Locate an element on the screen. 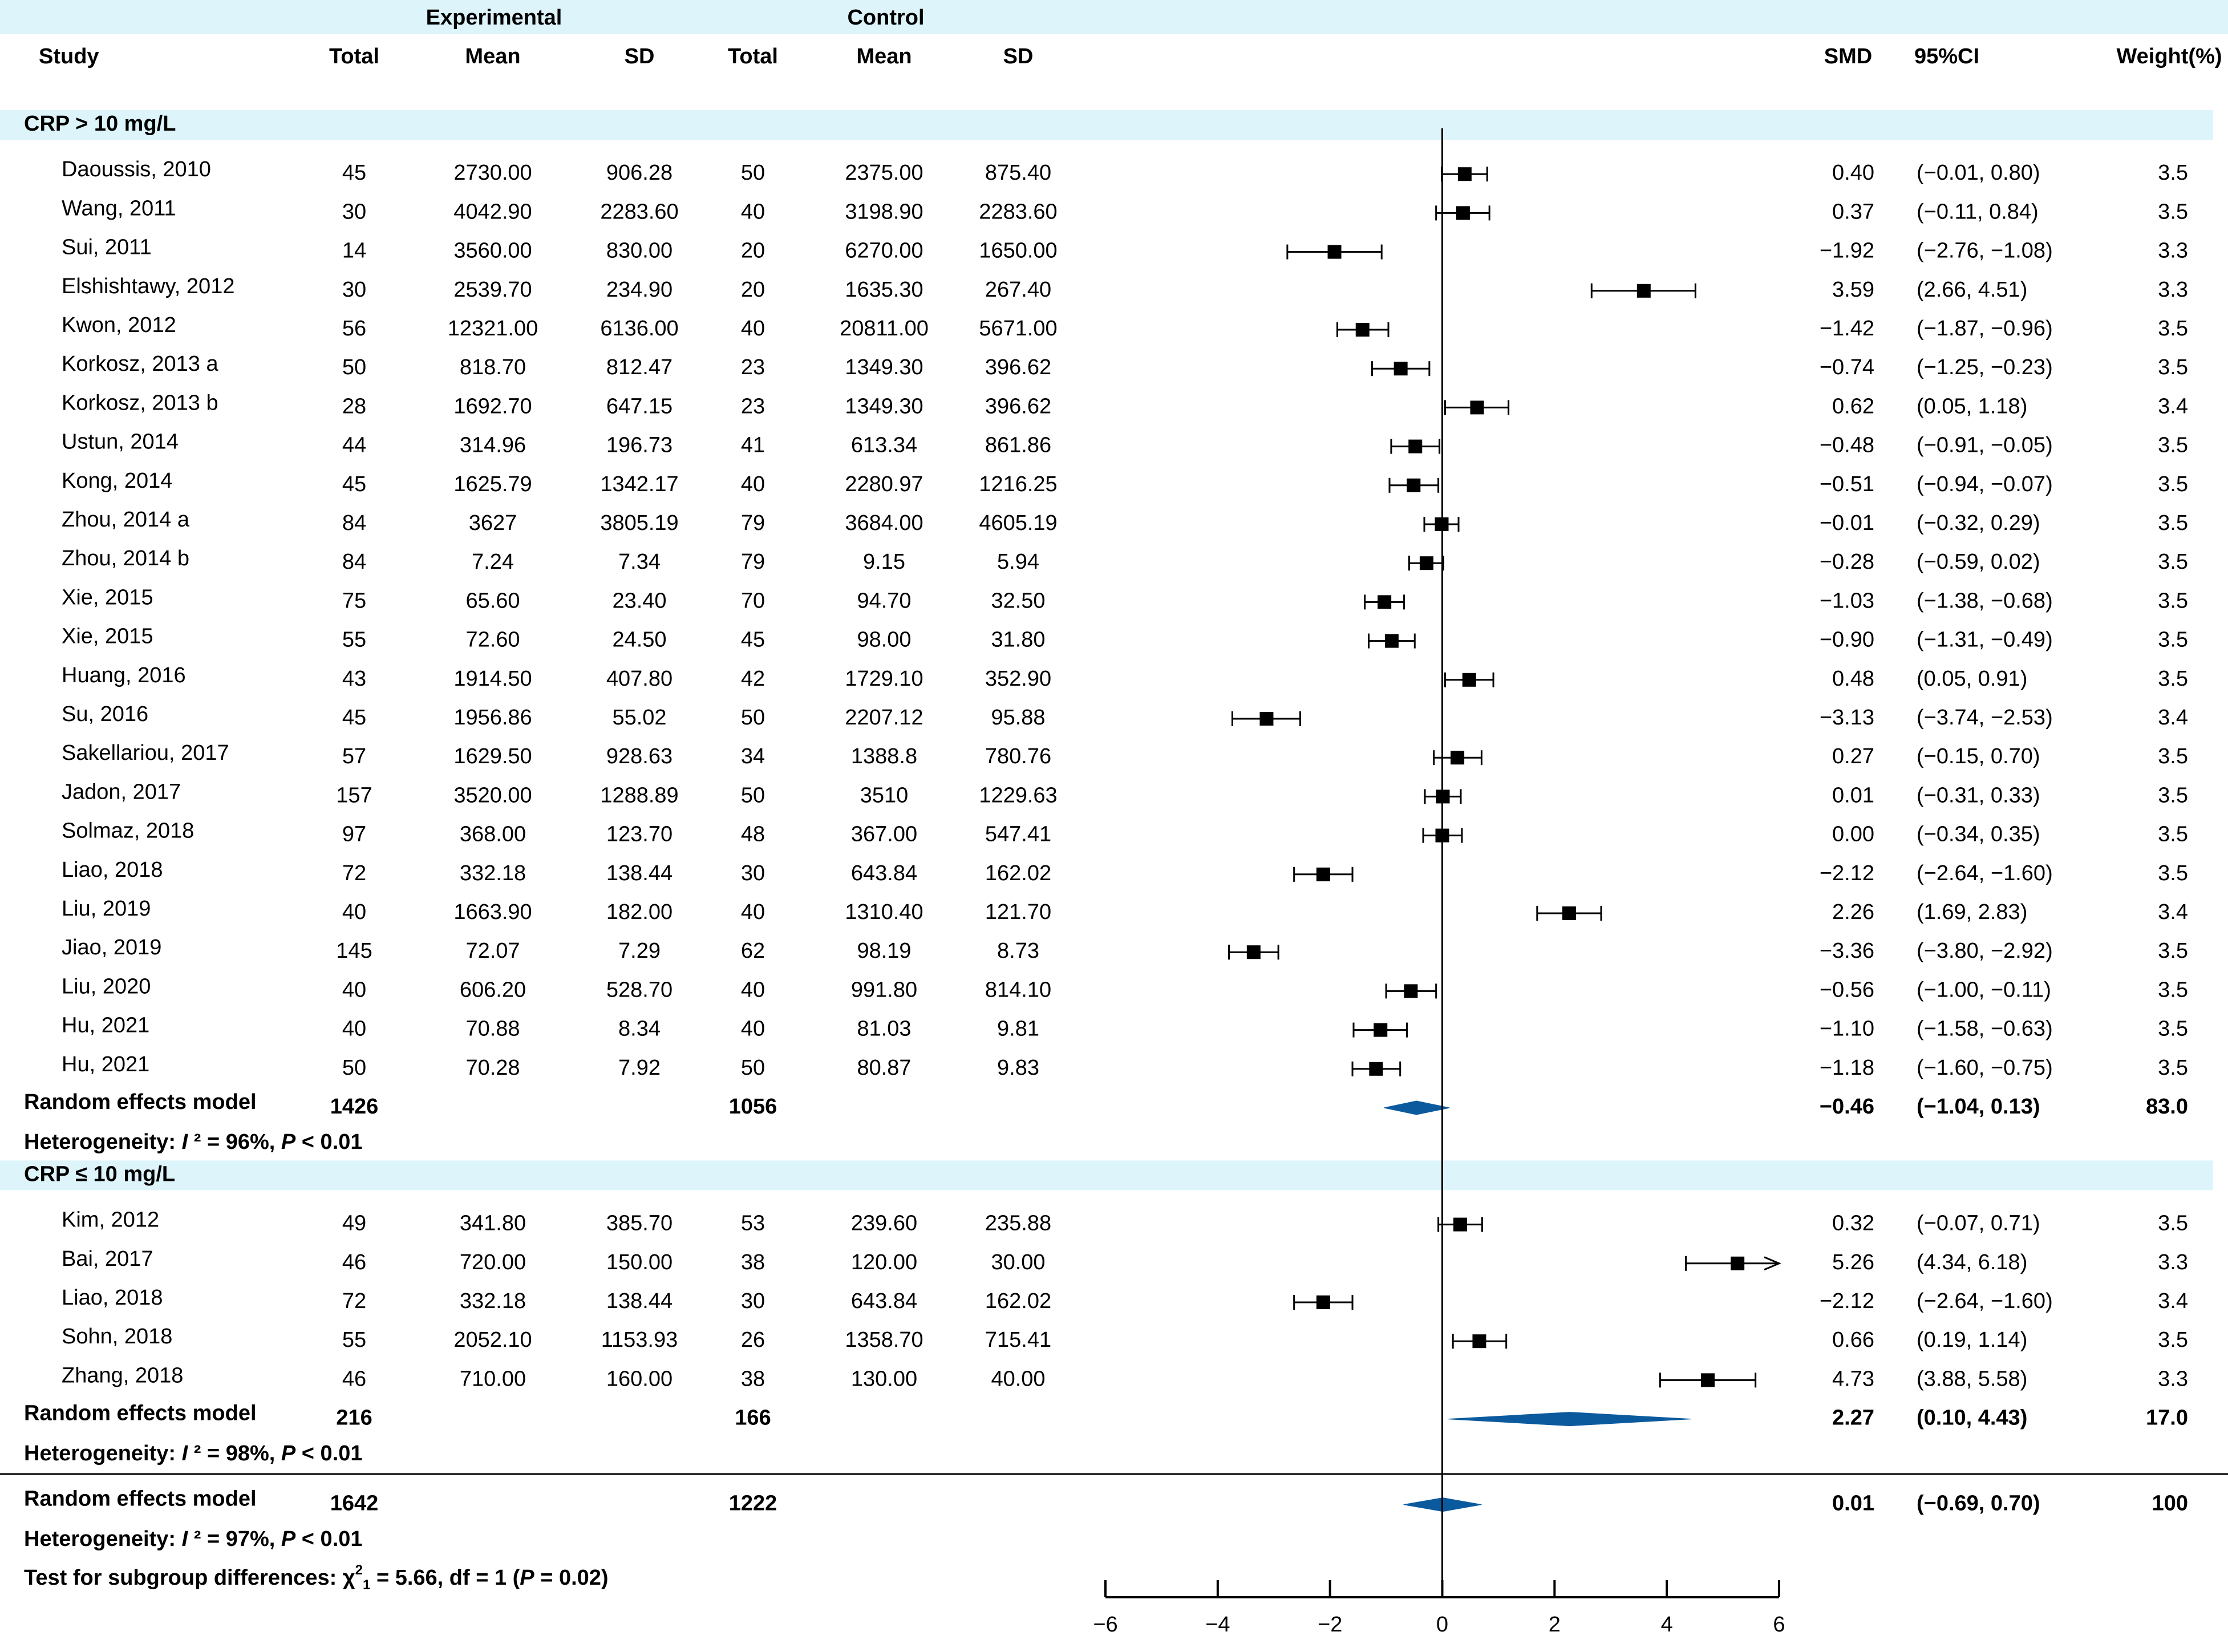  ci-value: (−1.25, −0.23) is located at coordinates (1985, 367).